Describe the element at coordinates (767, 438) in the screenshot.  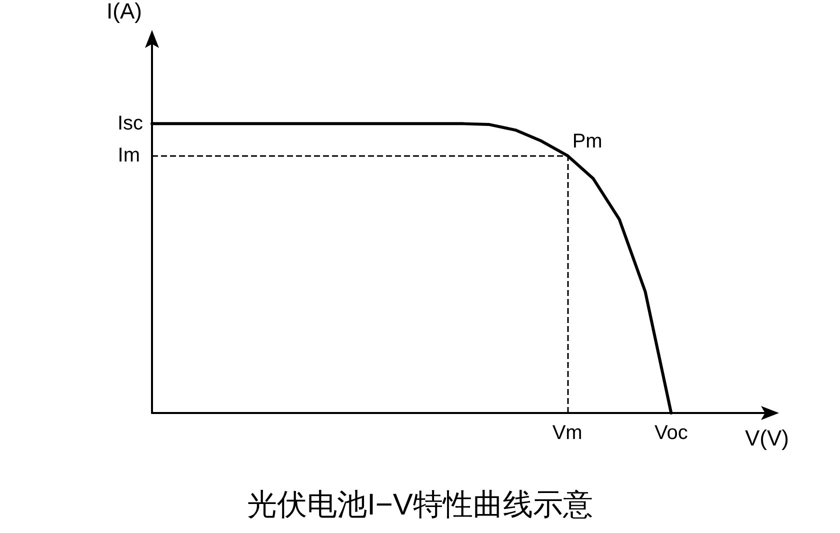
I see `x-axis-title: V(V)` at that location.